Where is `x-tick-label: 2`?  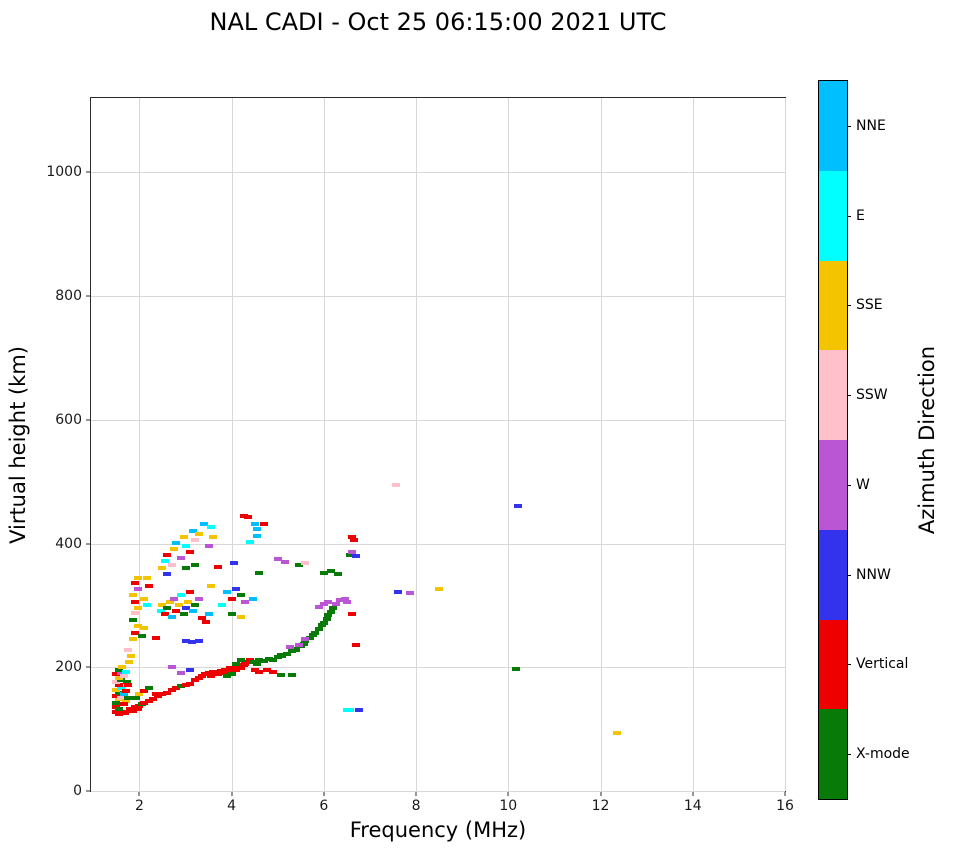 x-tick-label: 2 is located at coordinates (139, 806).